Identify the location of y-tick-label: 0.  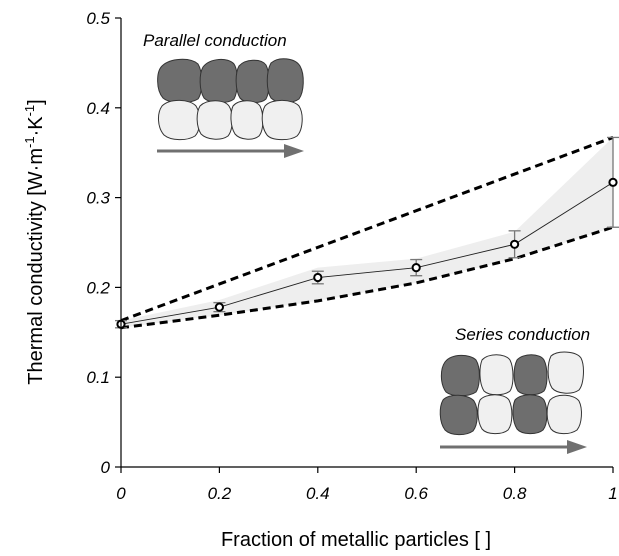
(106, 467).